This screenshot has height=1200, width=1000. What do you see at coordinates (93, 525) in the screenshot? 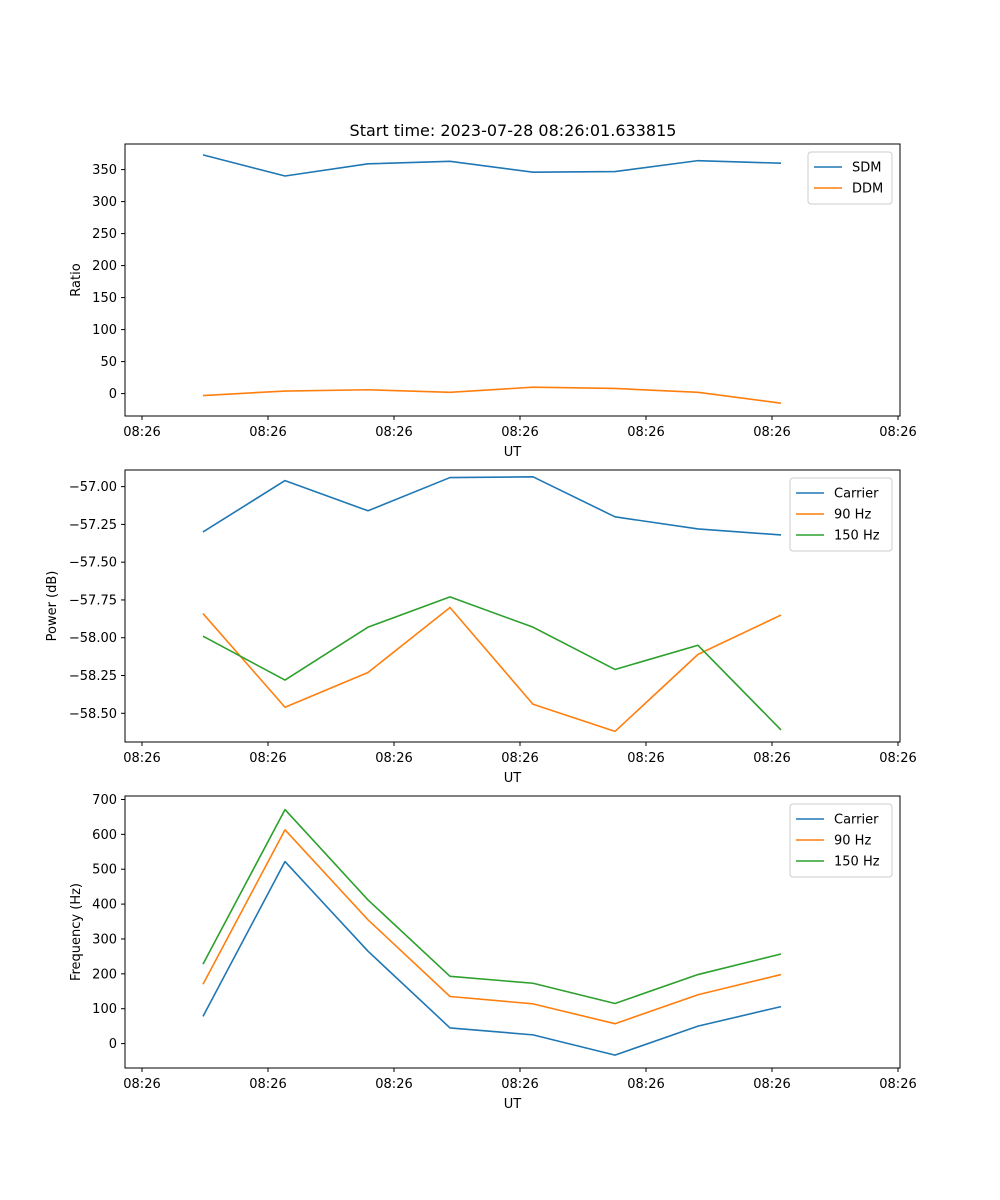
I see `y-tick-label: −57.25` at bounding box center [93, 525].